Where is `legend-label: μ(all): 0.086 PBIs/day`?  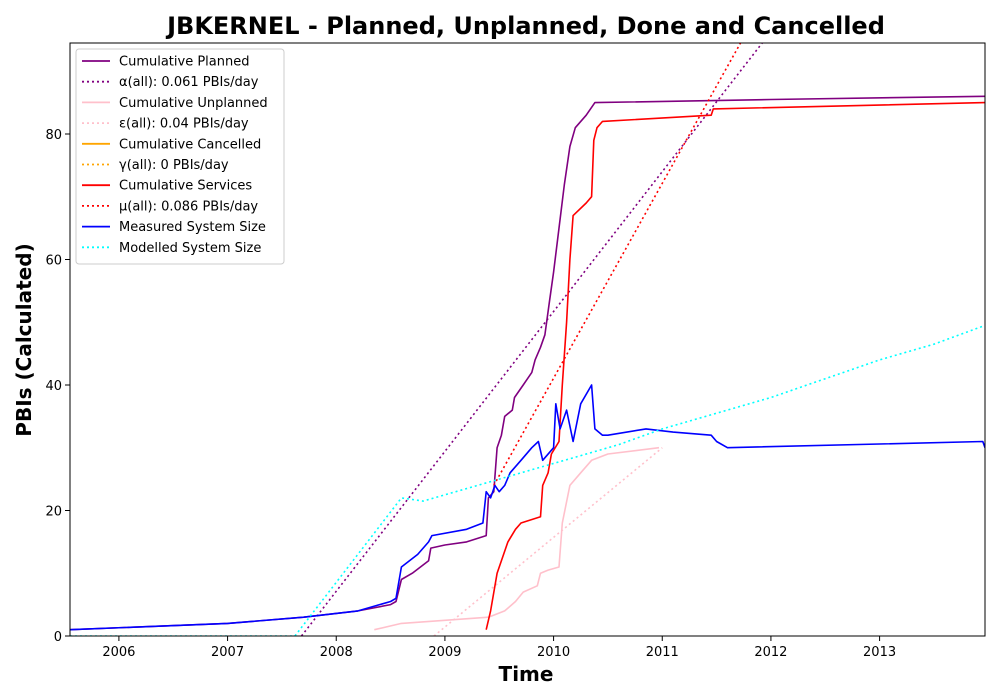 legend-label: μ(all): 0.086 PBIs/day is located at coordinates (188, 206).